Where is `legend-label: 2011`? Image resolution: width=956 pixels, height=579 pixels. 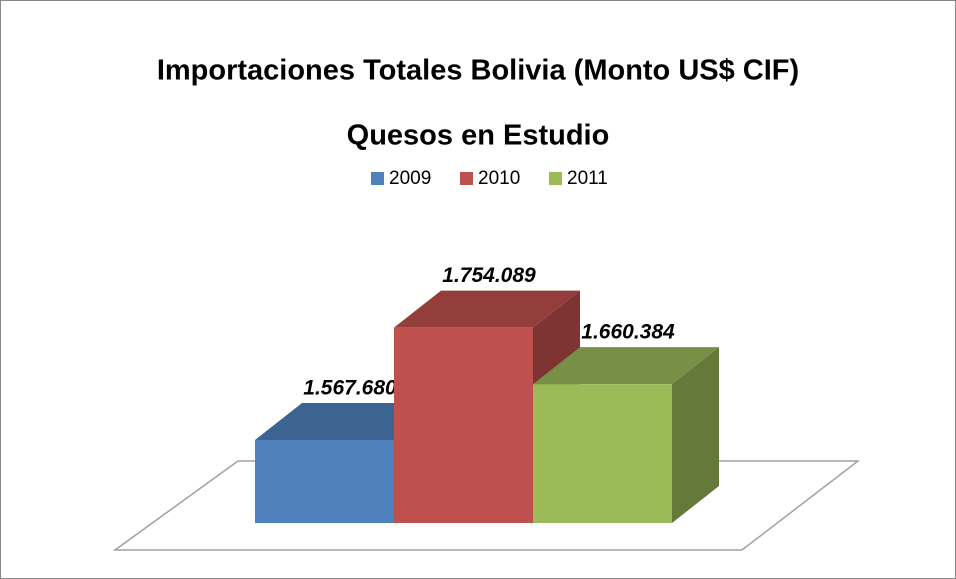
legend-label: 2011 is located at coordinates (587, 178).